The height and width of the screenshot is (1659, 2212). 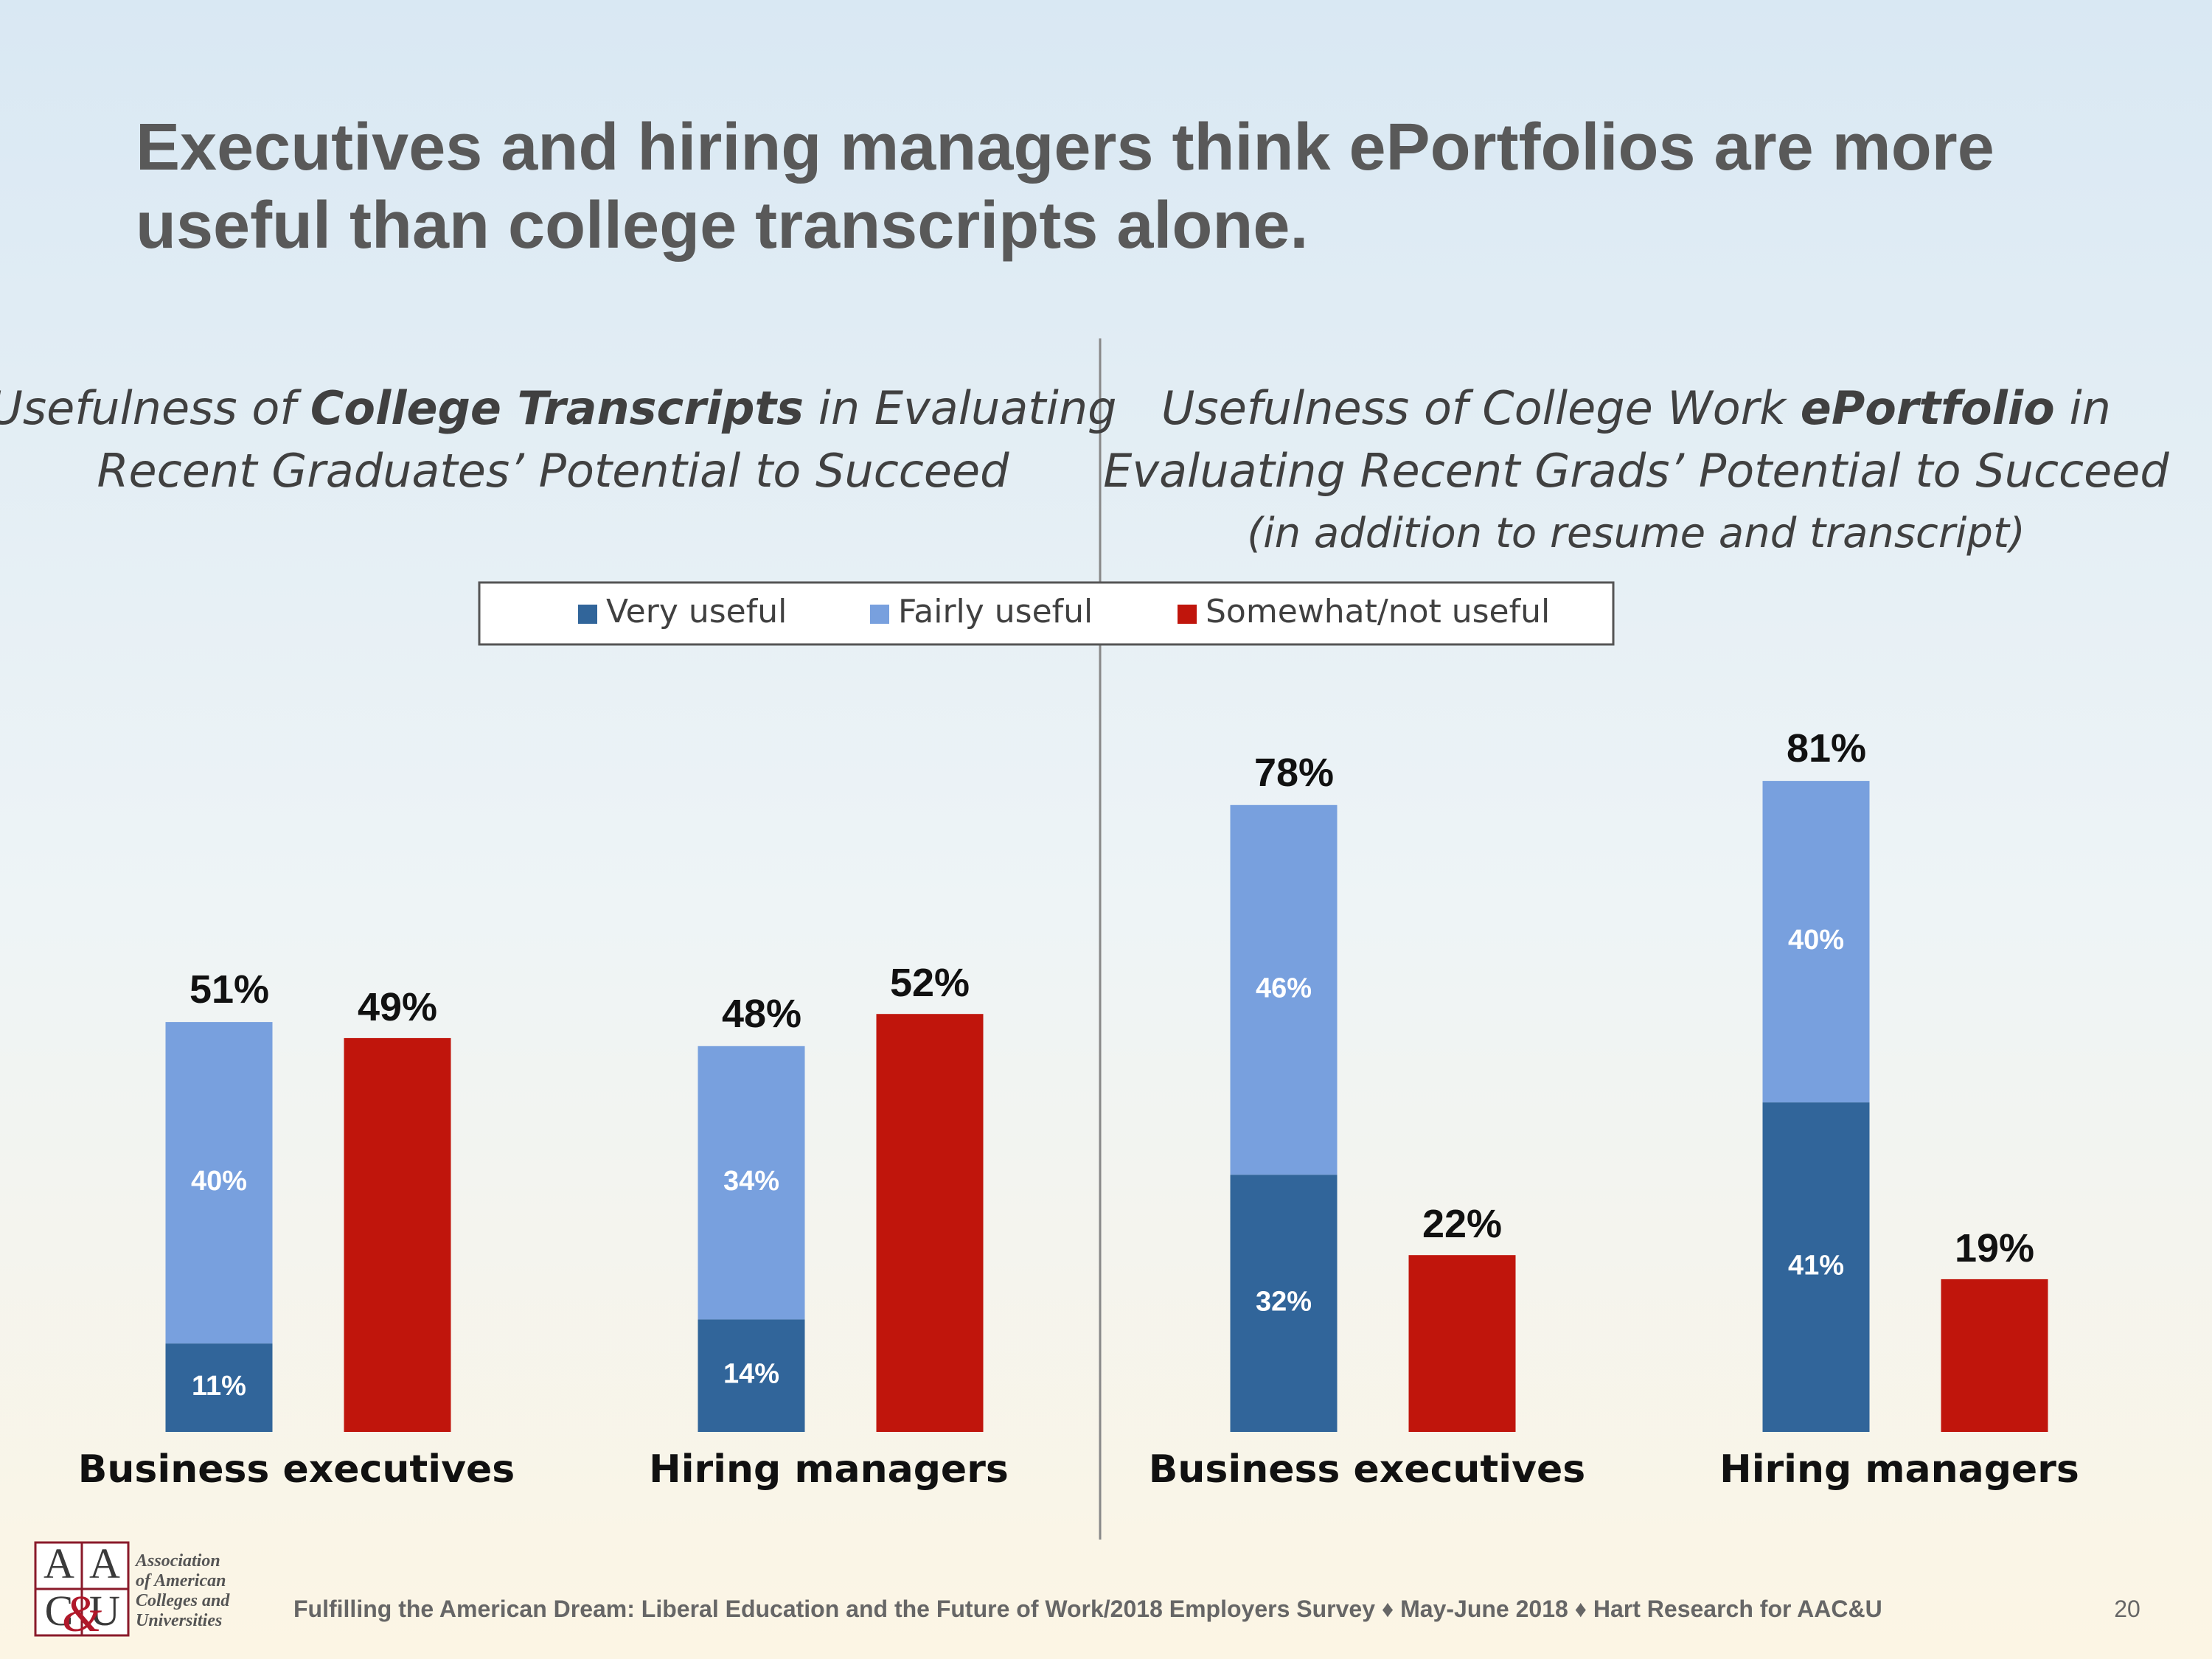 What do you see at coordinates (82, 1614) in the screenshot?
I see `logo-ampersand: &` at bounding box center [82, 1614].